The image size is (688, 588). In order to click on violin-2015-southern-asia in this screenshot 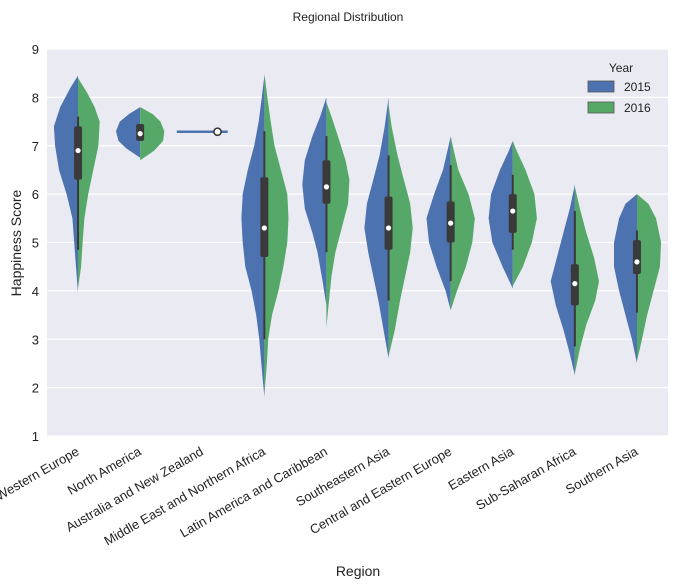, I will do `click(625, 279)`.